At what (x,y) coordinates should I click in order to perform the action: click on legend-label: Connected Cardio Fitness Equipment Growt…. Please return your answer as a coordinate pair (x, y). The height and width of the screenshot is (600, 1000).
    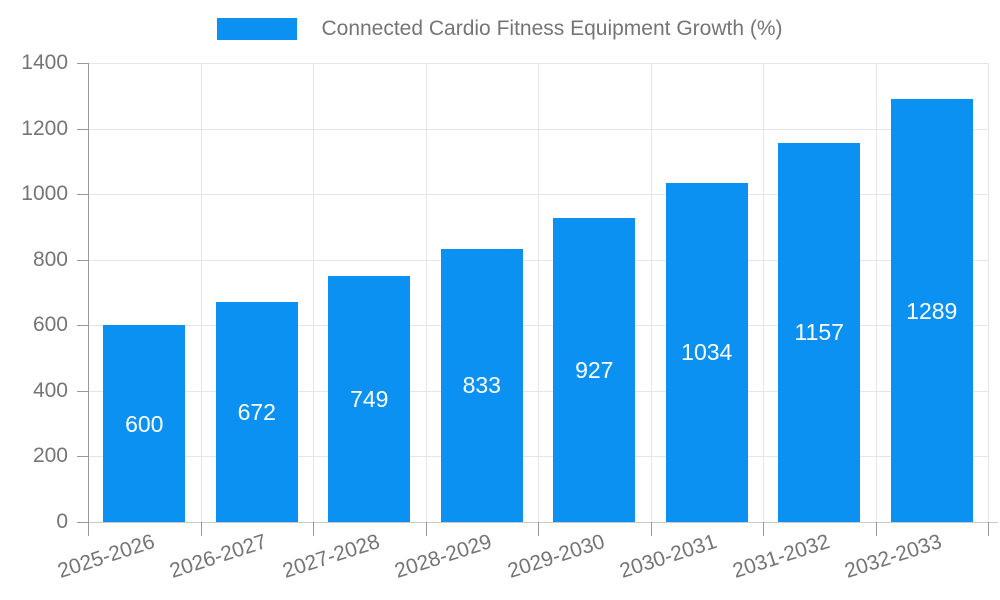
    Looking at the image, I should click on (552, 28).